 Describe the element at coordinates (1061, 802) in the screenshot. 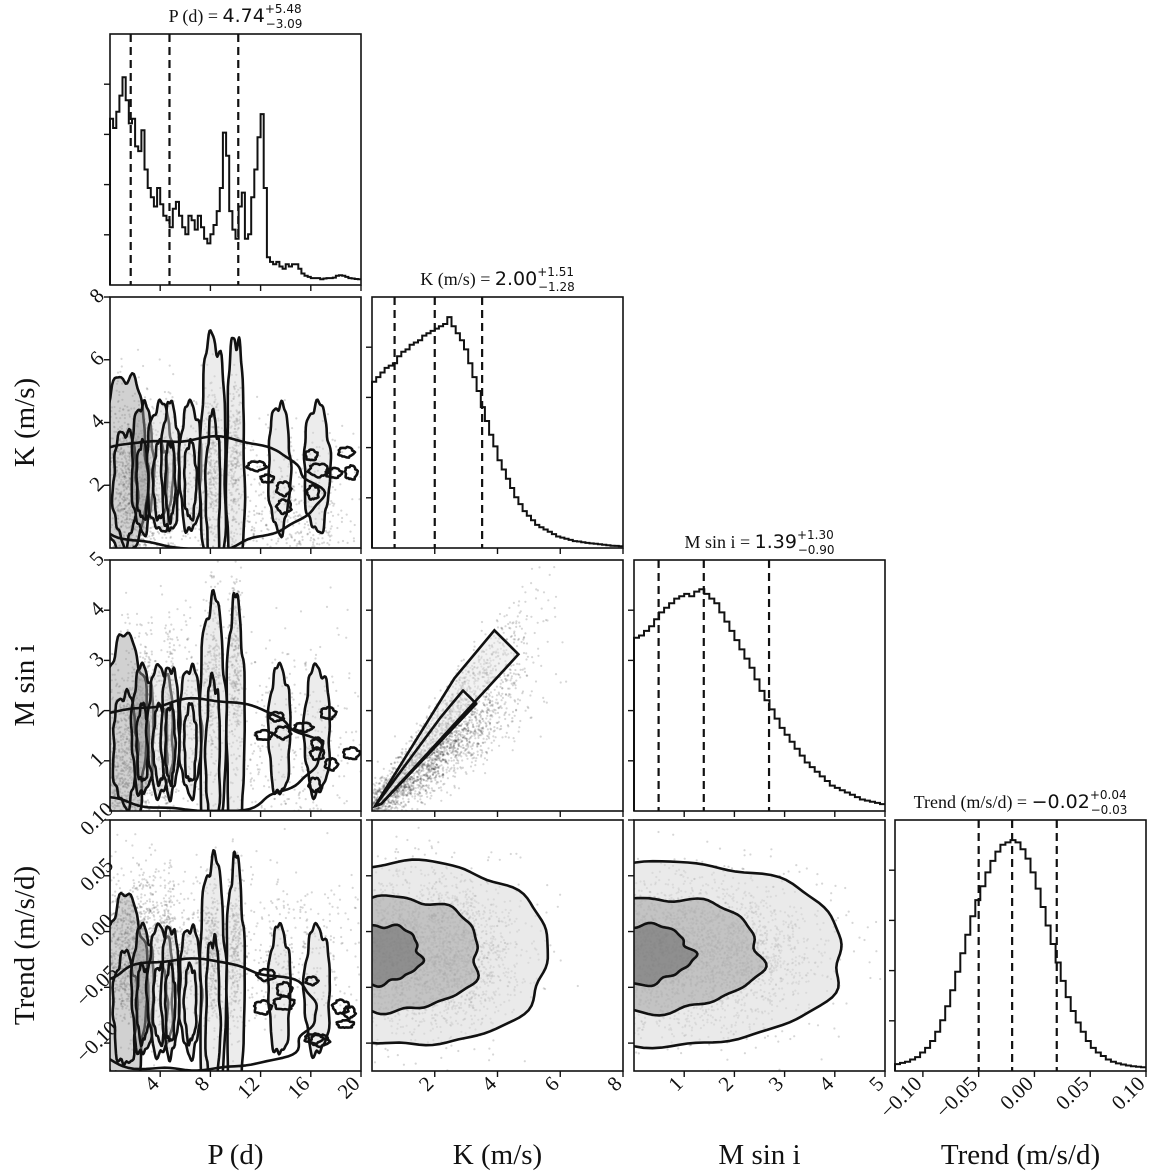

I see `panel-title-value: −0.02` at that location.